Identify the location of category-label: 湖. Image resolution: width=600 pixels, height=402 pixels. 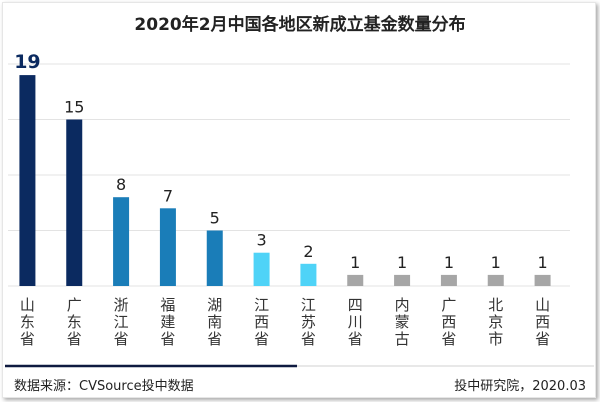
(214, 305).